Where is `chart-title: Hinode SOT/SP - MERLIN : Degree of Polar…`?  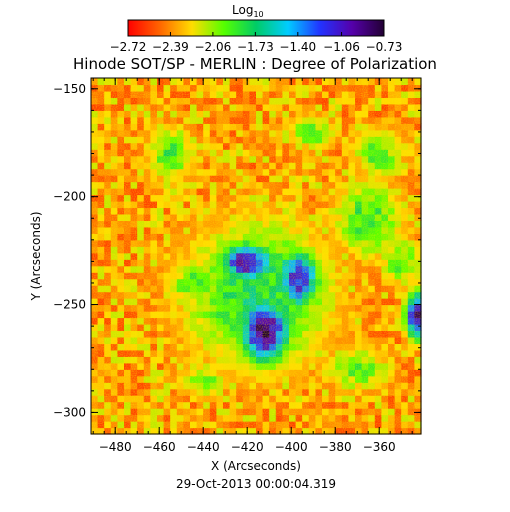 chart-title: Hinode SOT/SP - MERLIN : Degree of Polar… is located at coordinates (255, 64).